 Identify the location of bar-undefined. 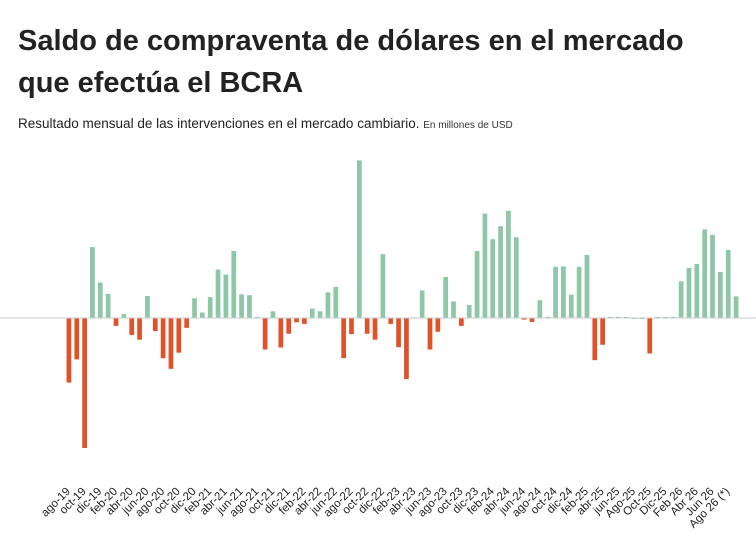
(736, 307).